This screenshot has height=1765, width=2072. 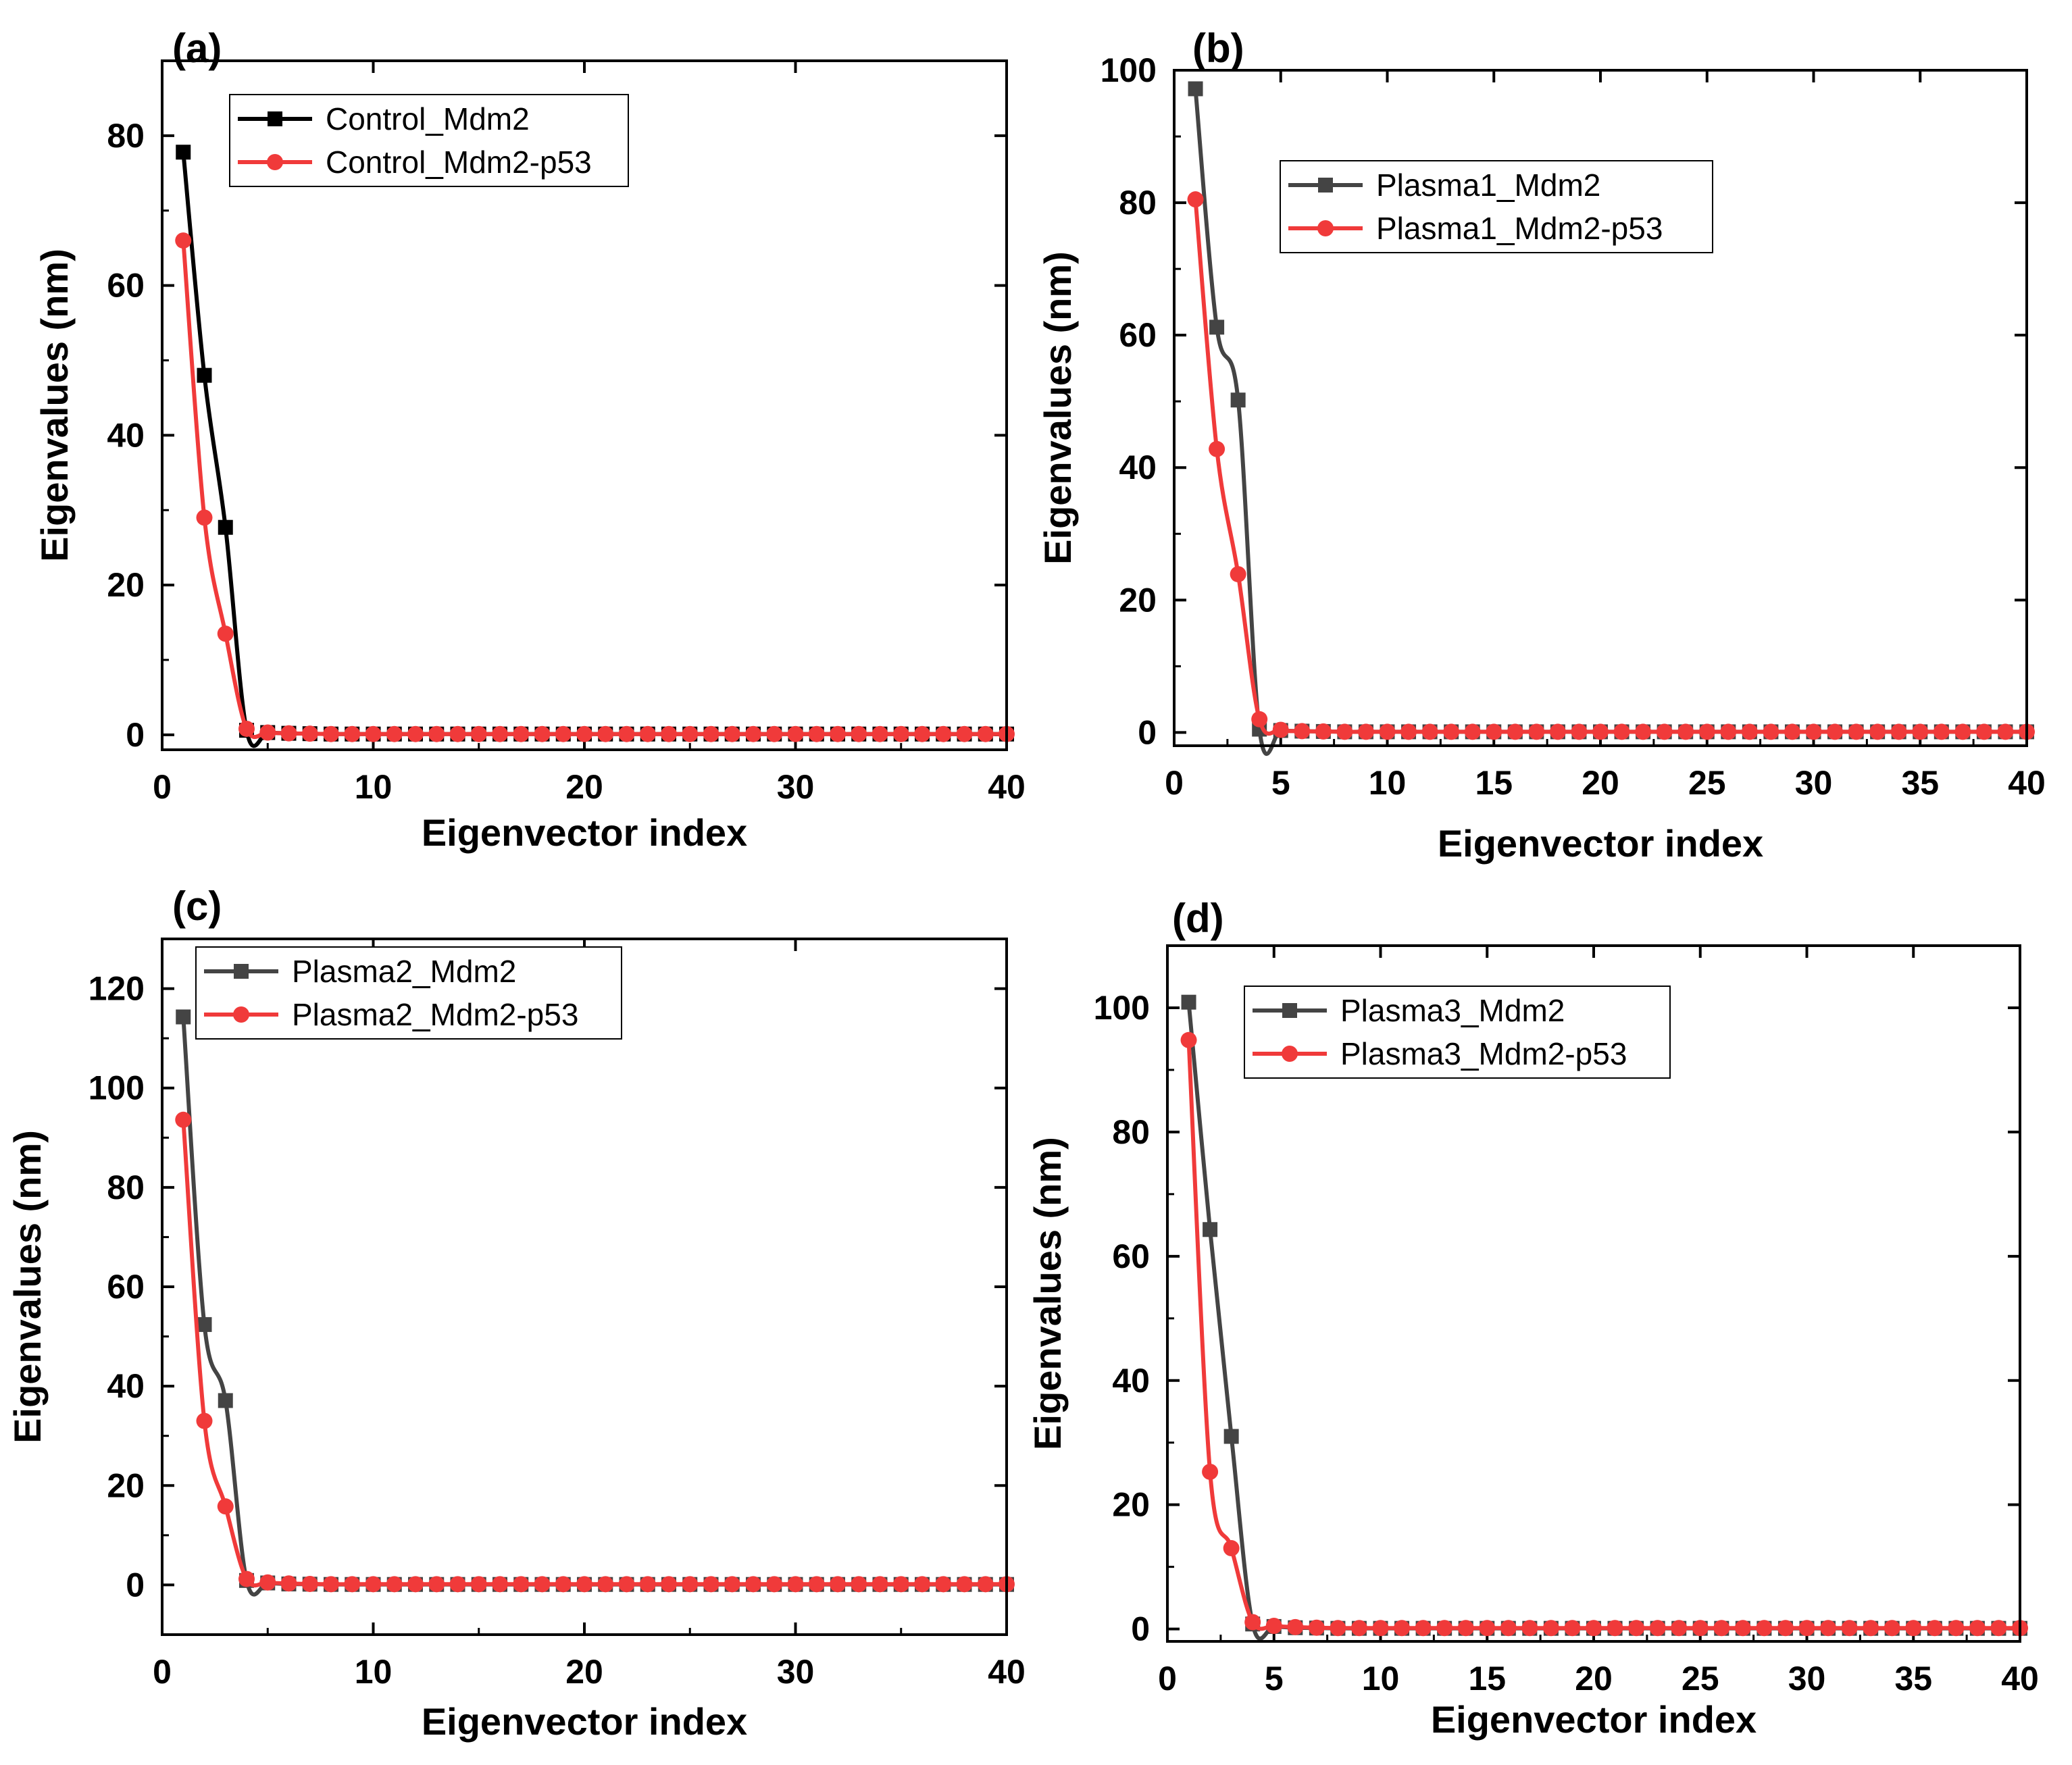 I want to click on y-tick-label: 100, so click(x=117, y=1088).